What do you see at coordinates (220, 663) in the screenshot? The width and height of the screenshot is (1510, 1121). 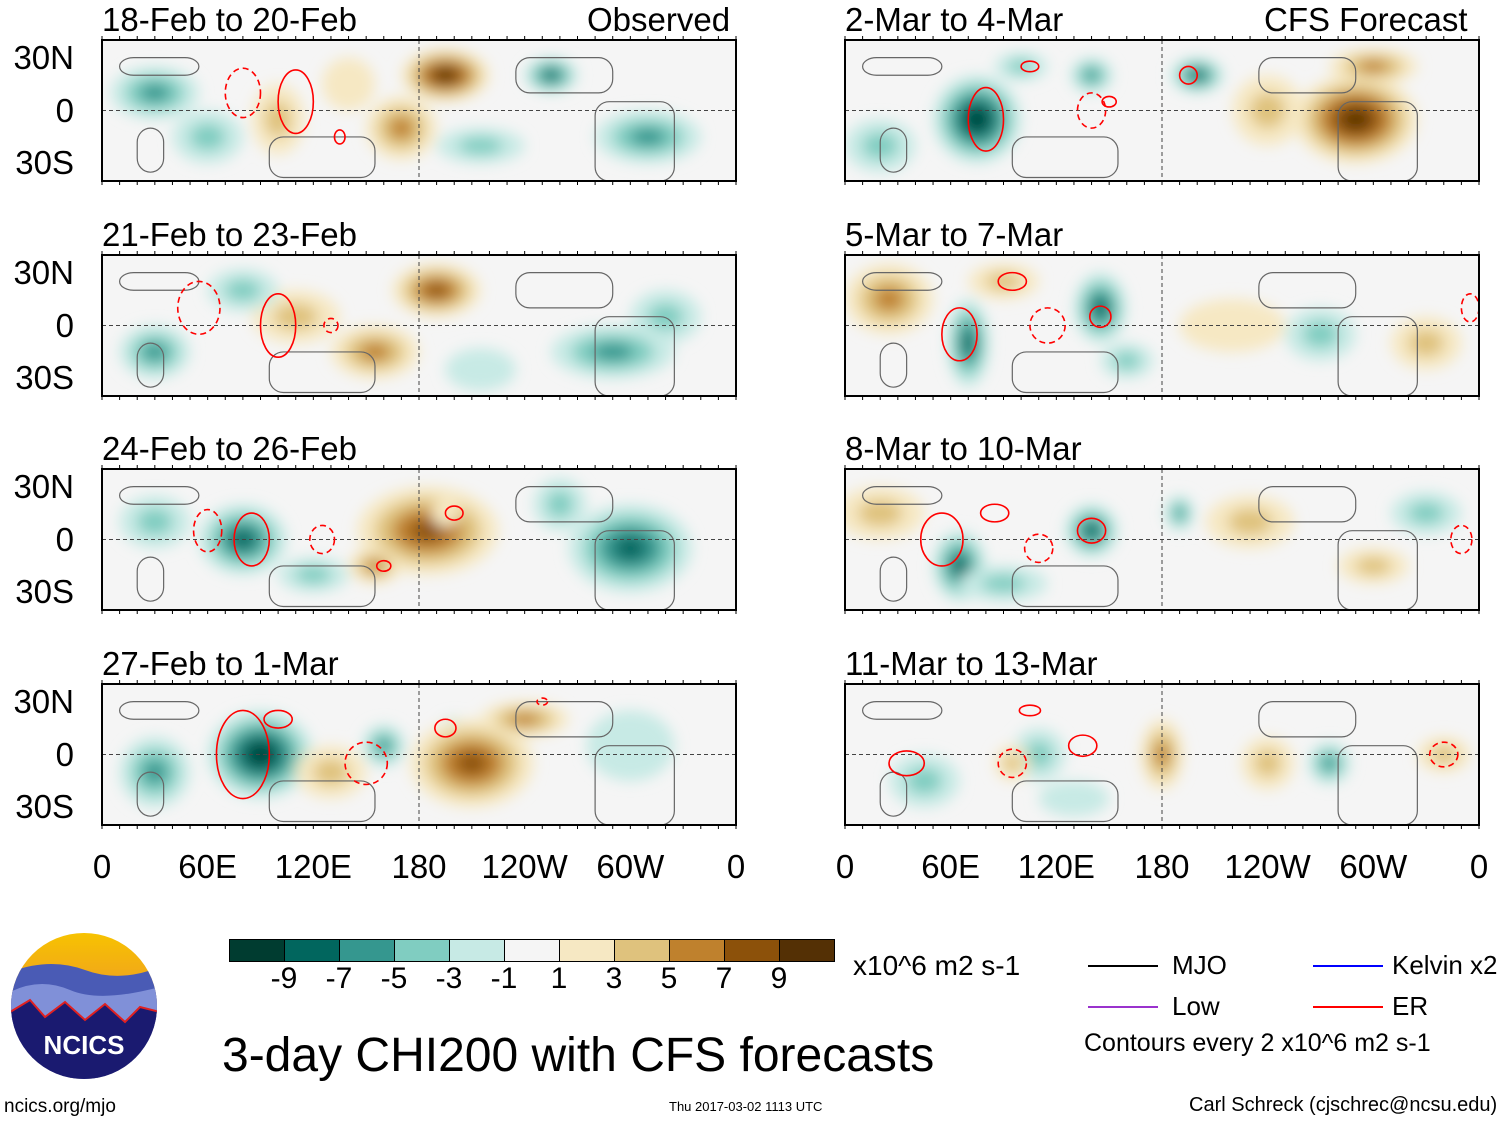 I see `panel-title: 27-Feb to 1-Mar` at bounding box center [220, 663].